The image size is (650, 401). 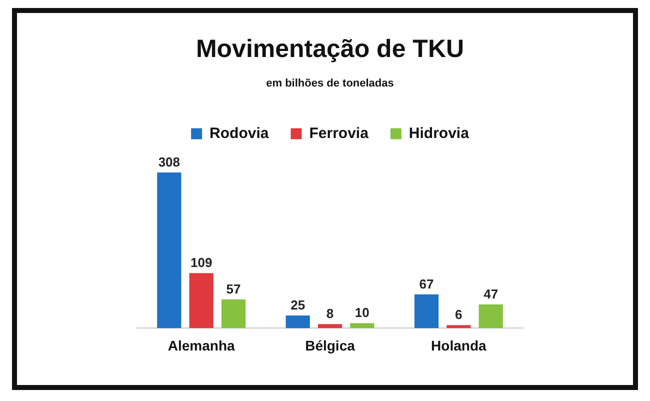 I want to click on chart-subtitle: em bilhões de toneladas, so click(x=330, y=84).